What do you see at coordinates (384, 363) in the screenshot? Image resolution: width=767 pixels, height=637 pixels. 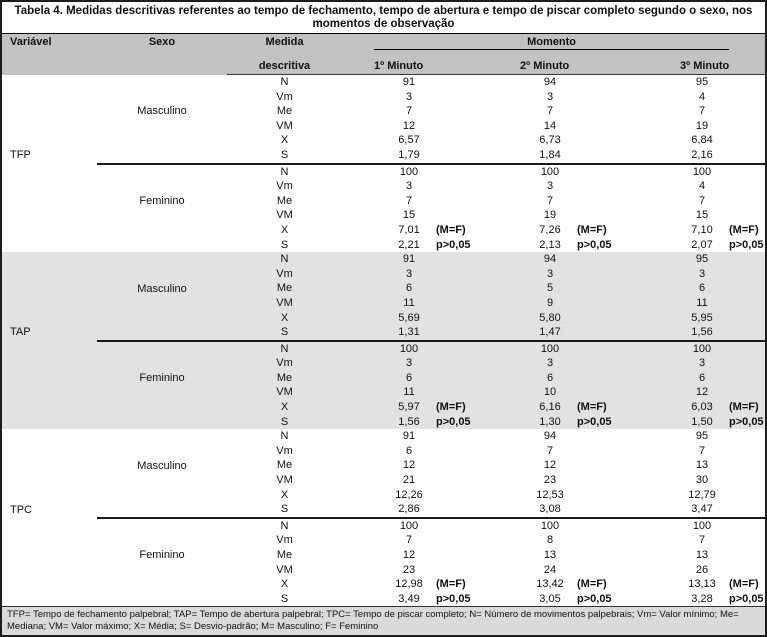 I see `table-row: Vm 3 3 3` at bounding box center [384, 363].